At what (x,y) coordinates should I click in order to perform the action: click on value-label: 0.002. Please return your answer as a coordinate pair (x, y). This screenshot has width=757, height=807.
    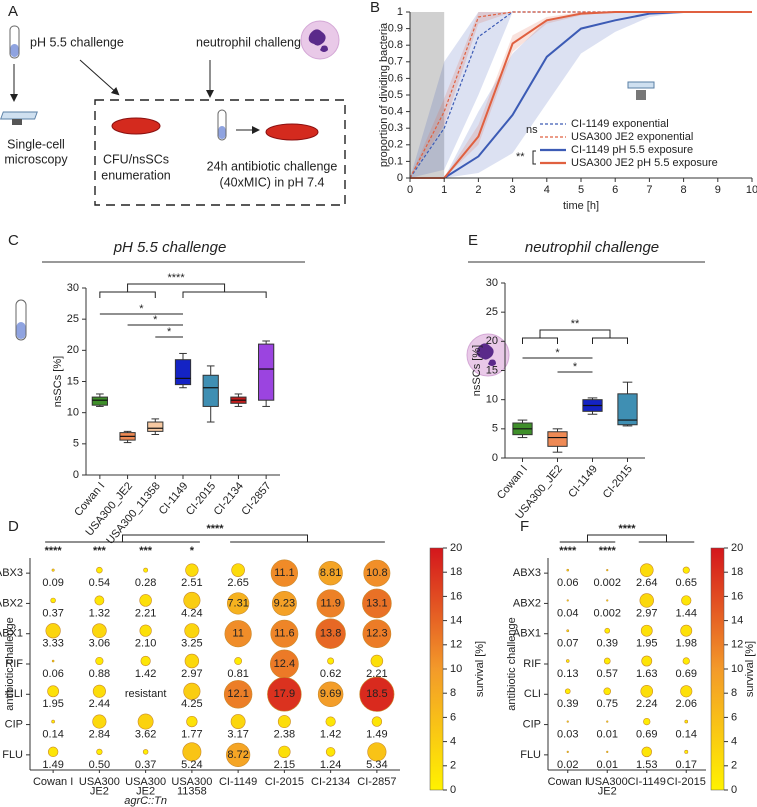
    Looking at the image, I should click on (607, 583).